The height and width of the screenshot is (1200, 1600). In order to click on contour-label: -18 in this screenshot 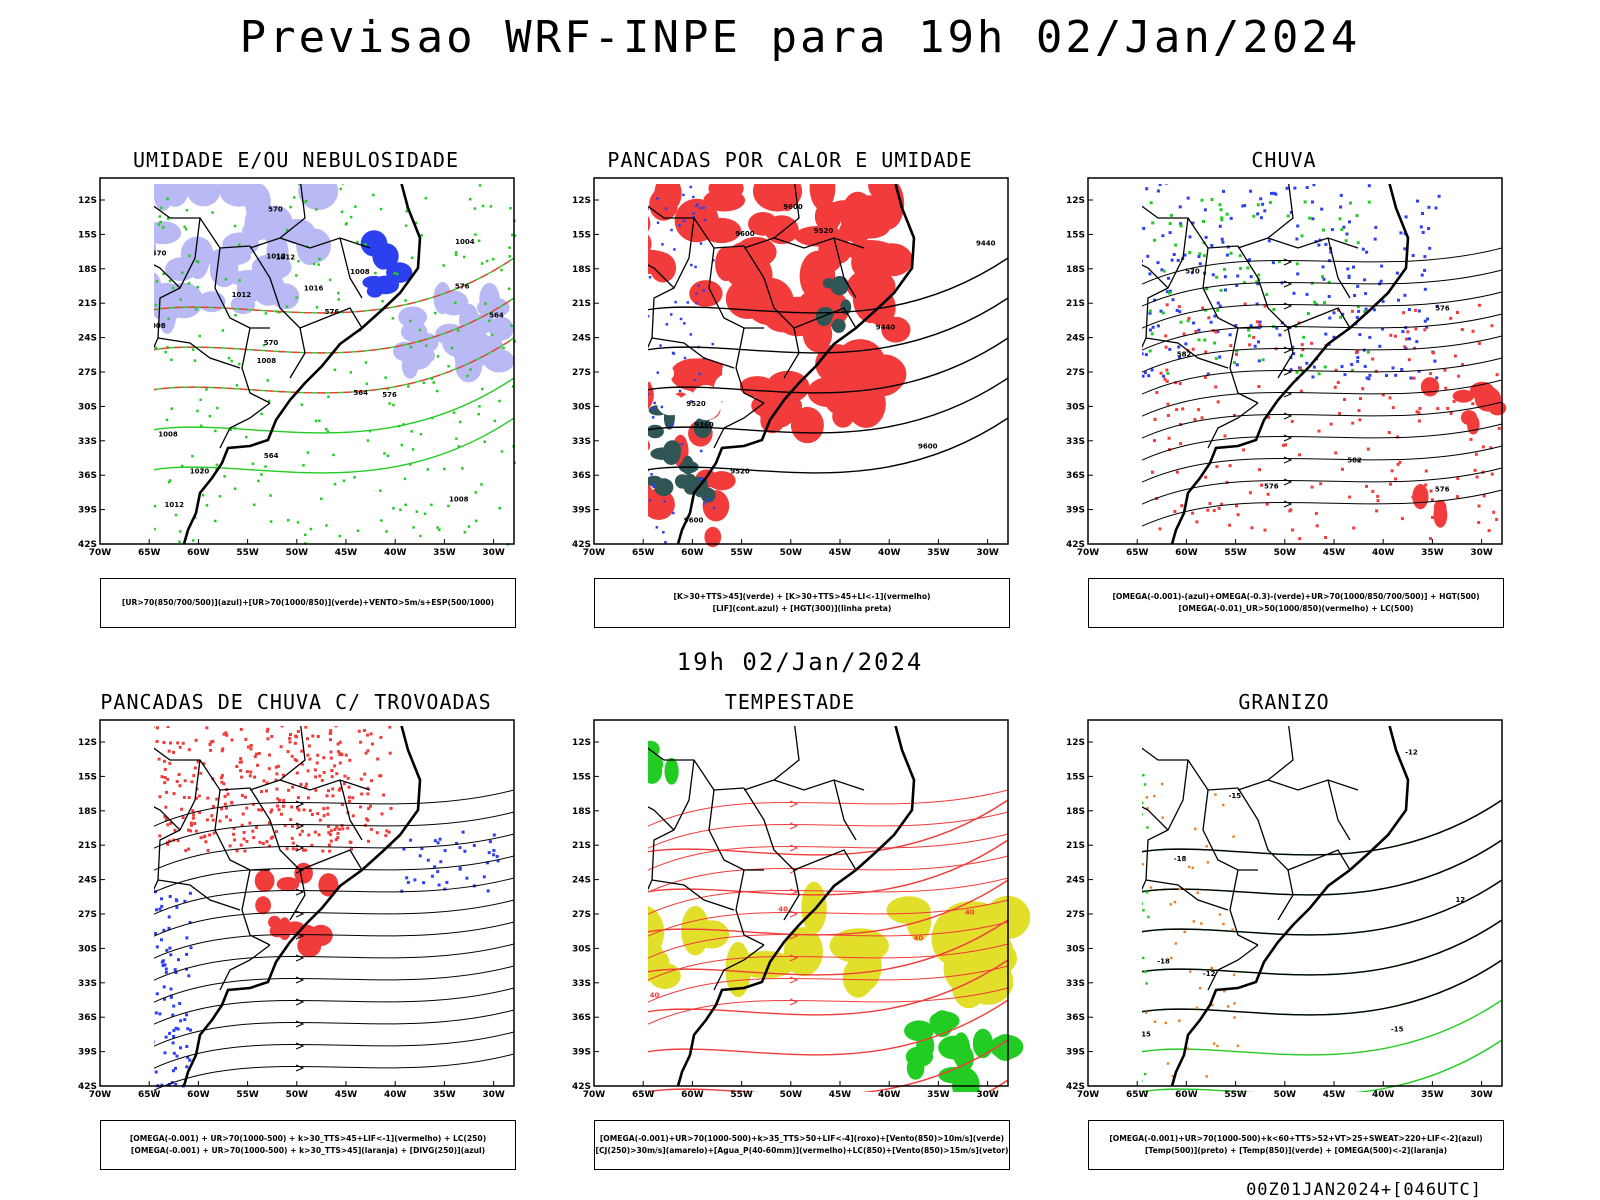, I will do `click(1180, 859)`.